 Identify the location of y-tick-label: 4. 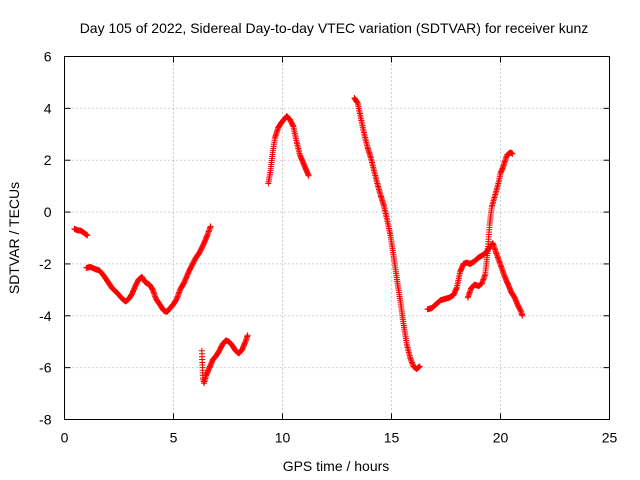
(48, 108).